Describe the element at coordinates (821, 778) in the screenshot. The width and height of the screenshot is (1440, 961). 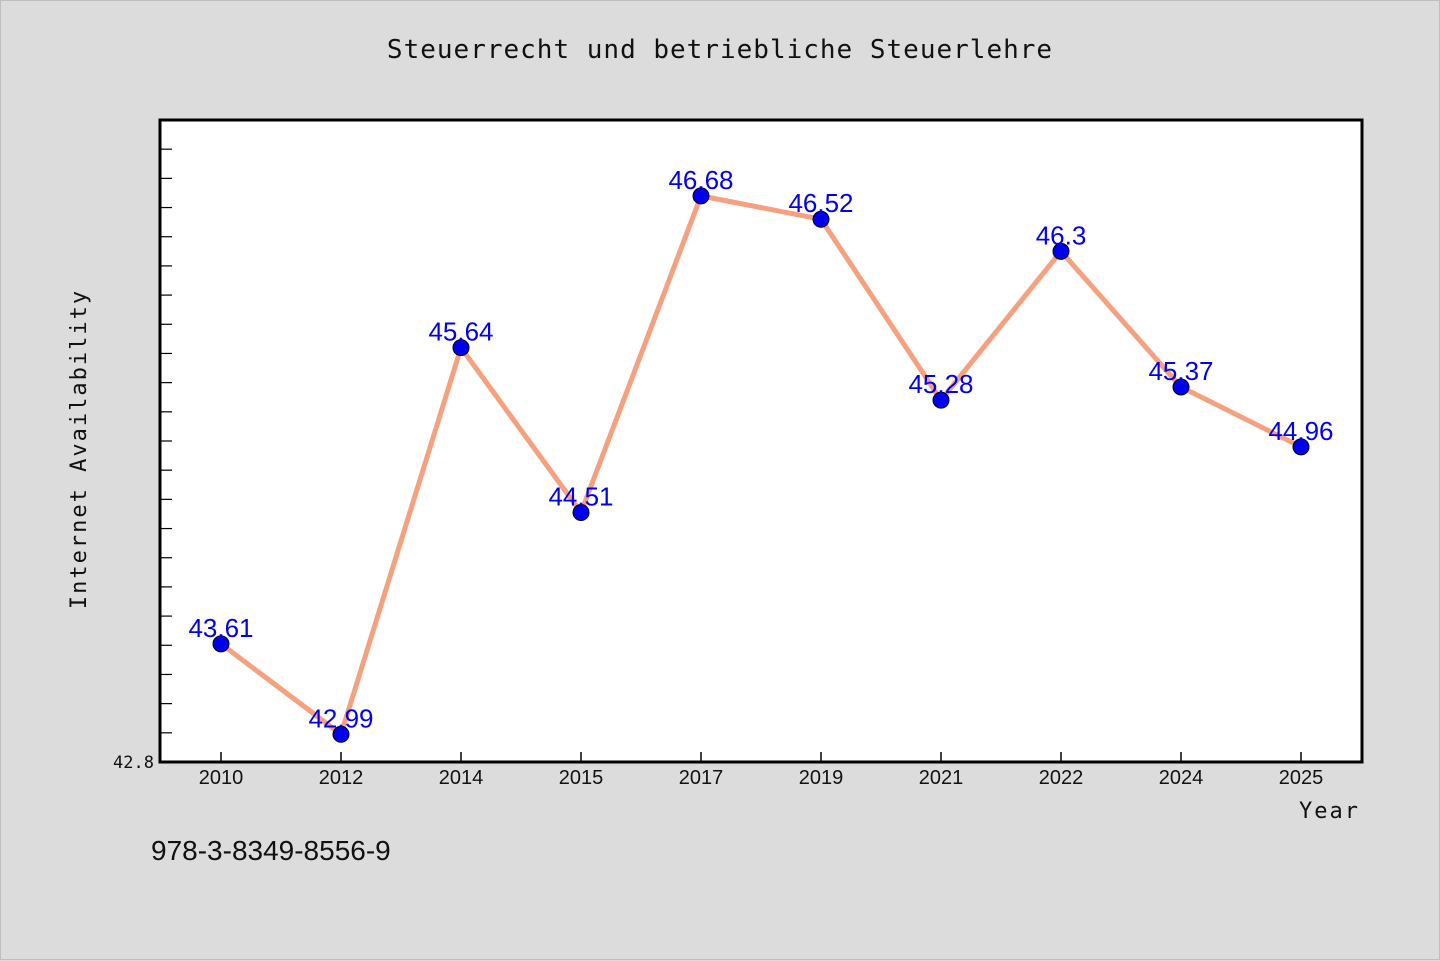
I see `x-tick-label: 2019` at that location.